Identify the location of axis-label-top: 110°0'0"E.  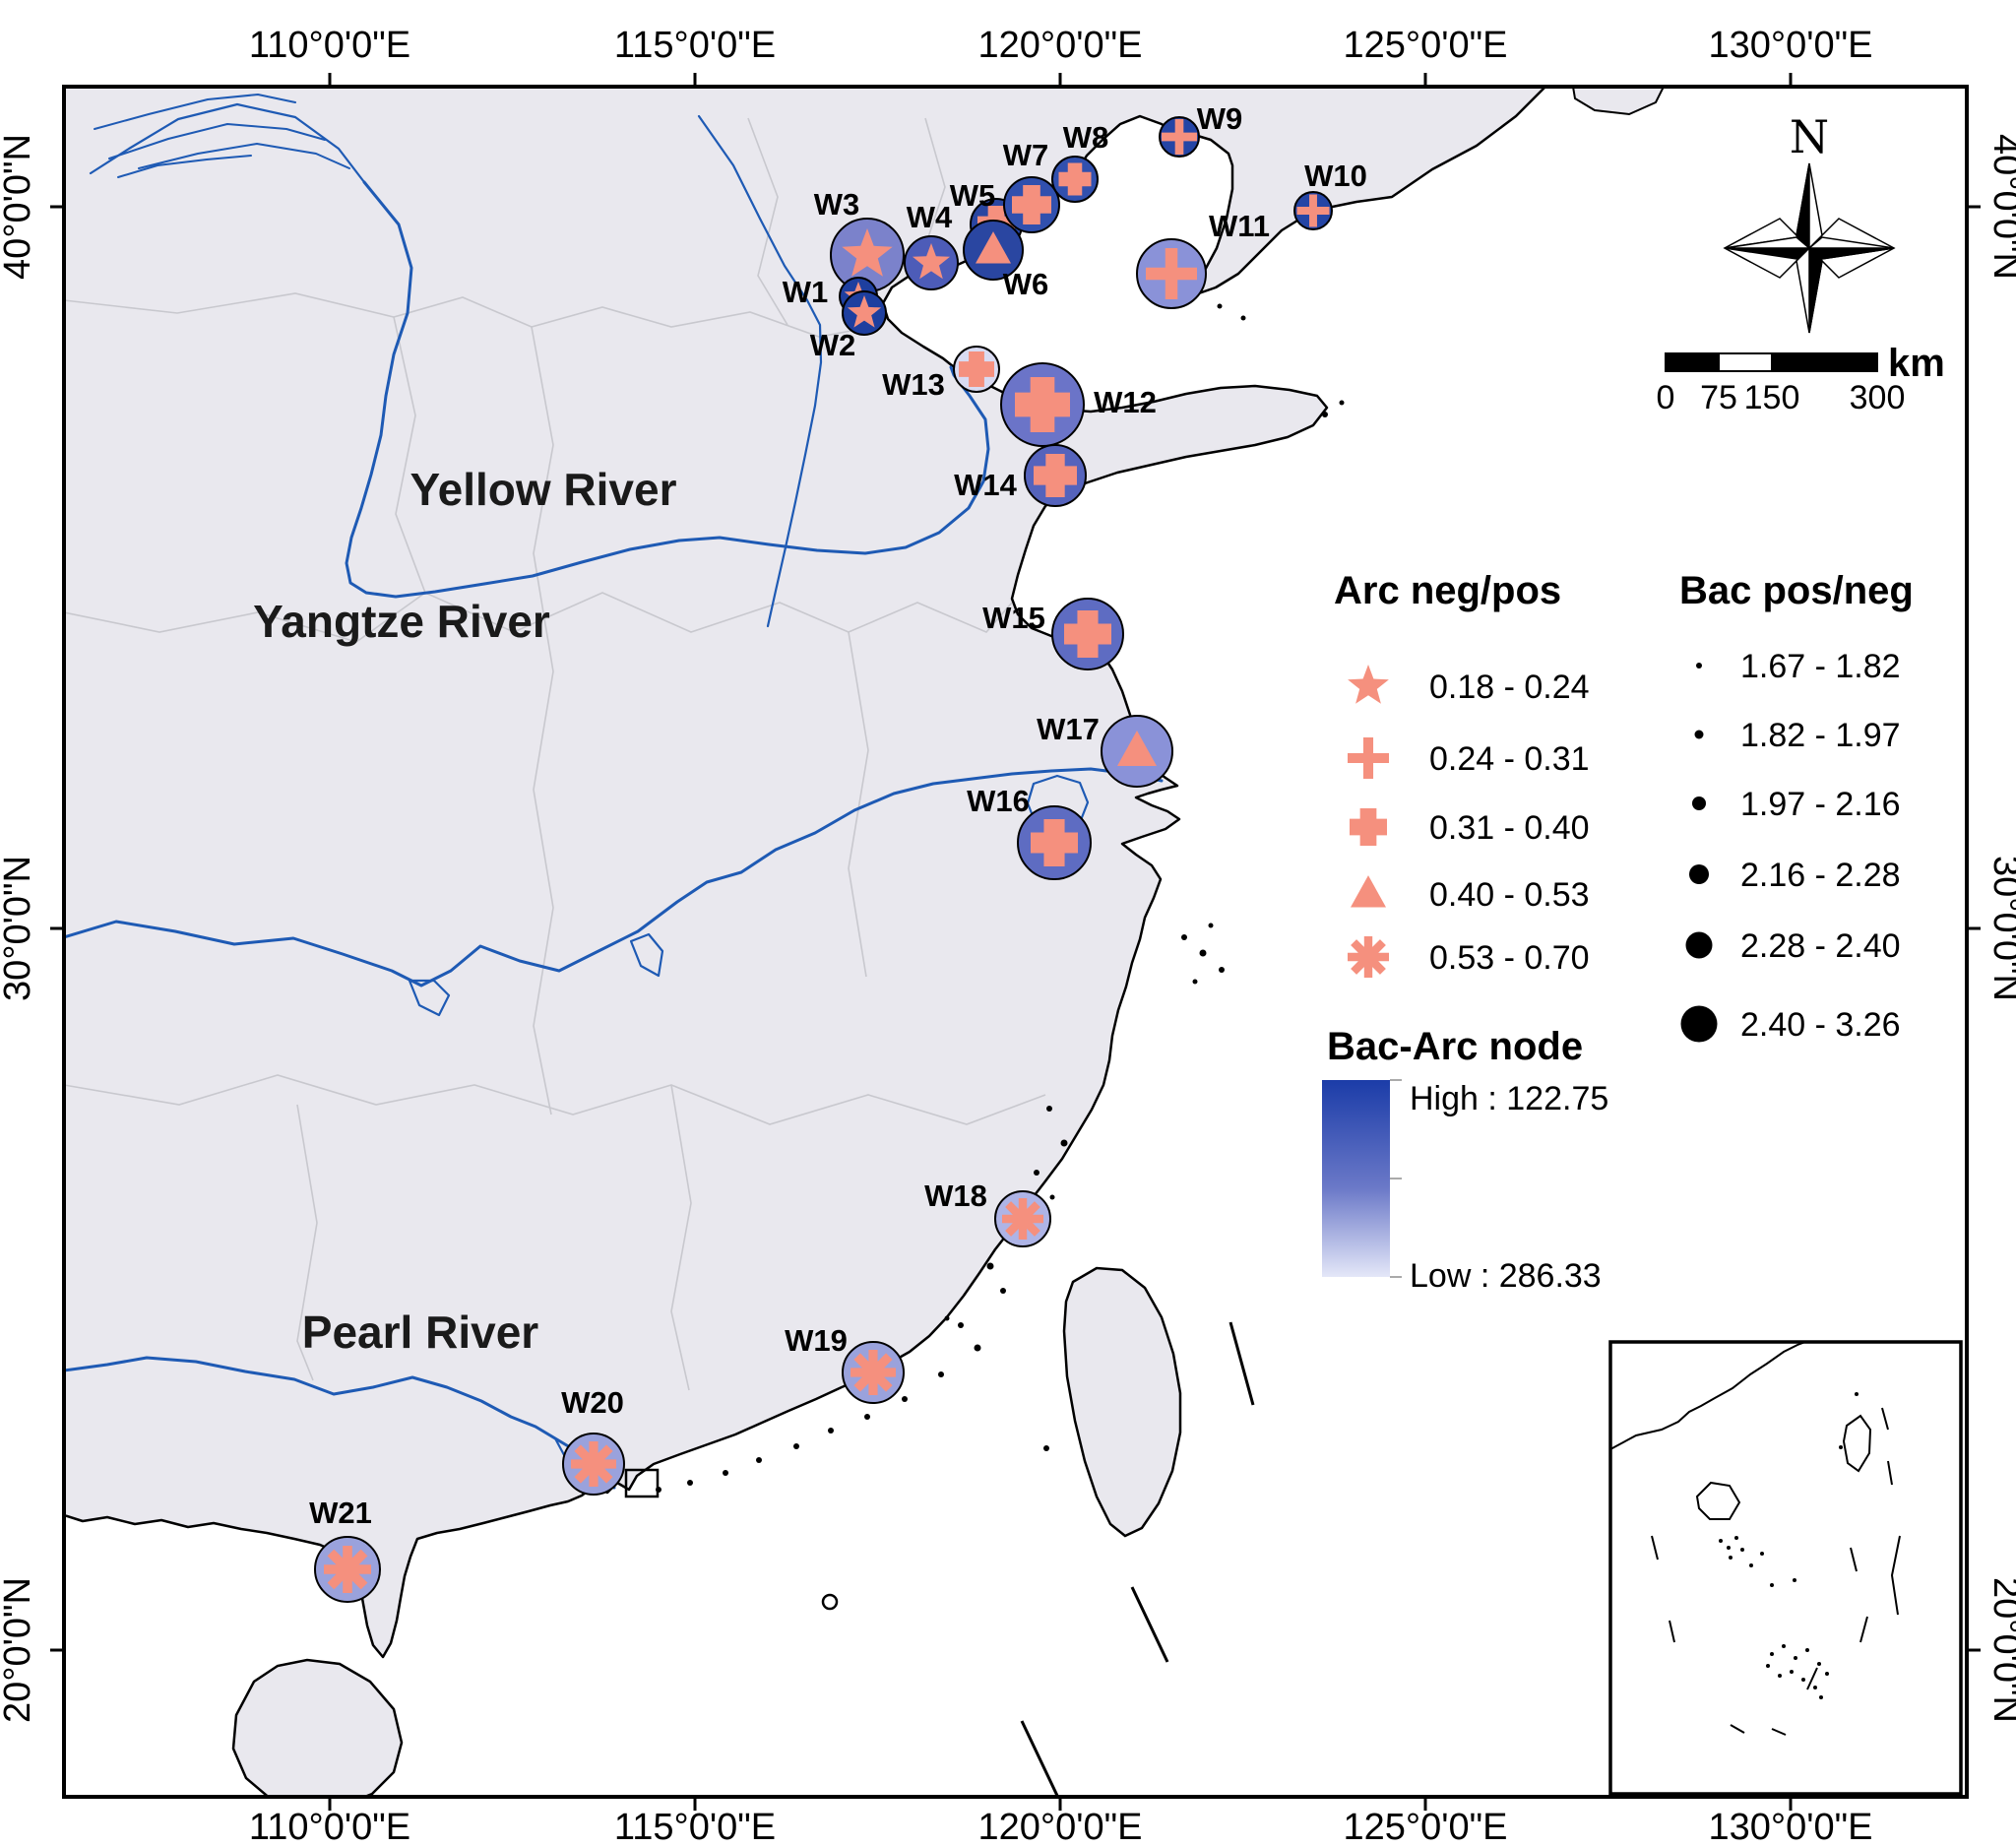
(329, 45).